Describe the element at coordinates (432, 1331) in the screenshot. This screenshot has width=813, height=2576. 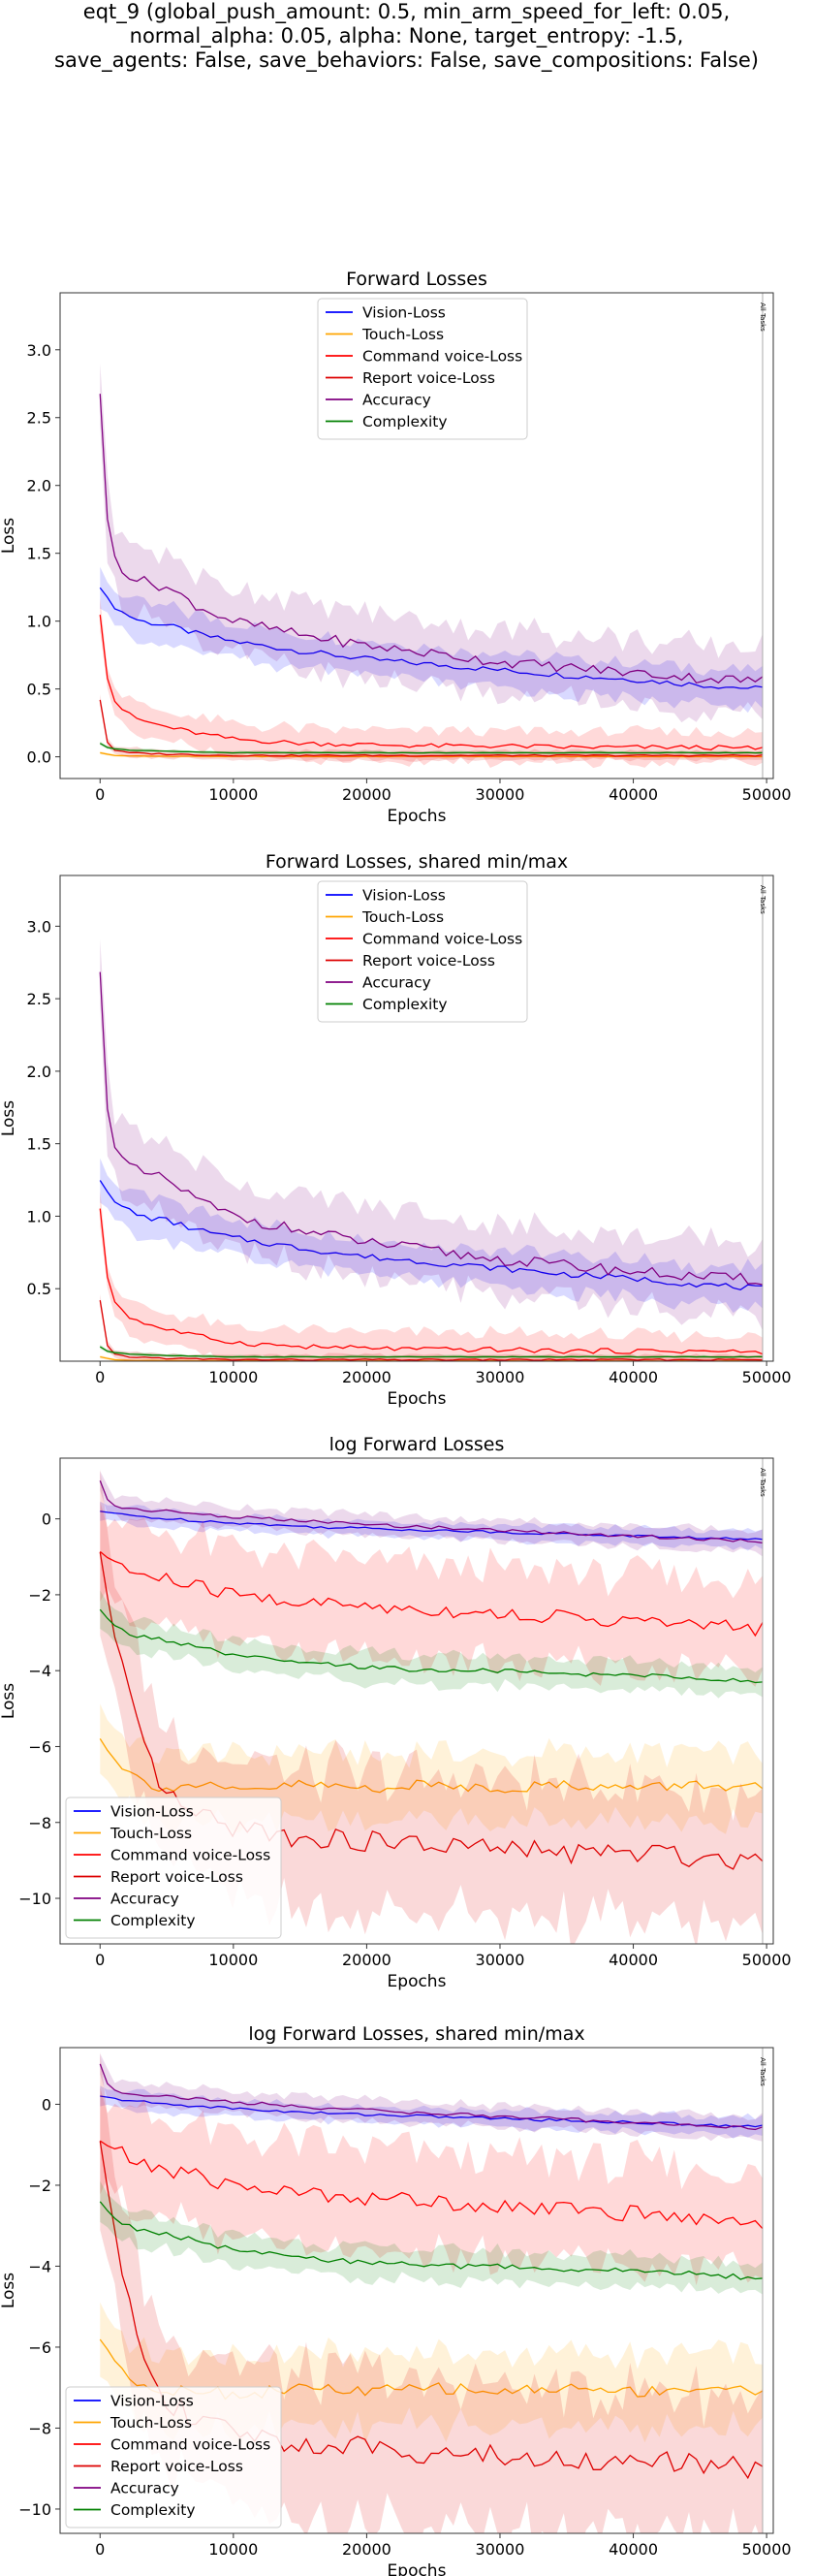
I see `series-line-report-voice-loss` at that location.